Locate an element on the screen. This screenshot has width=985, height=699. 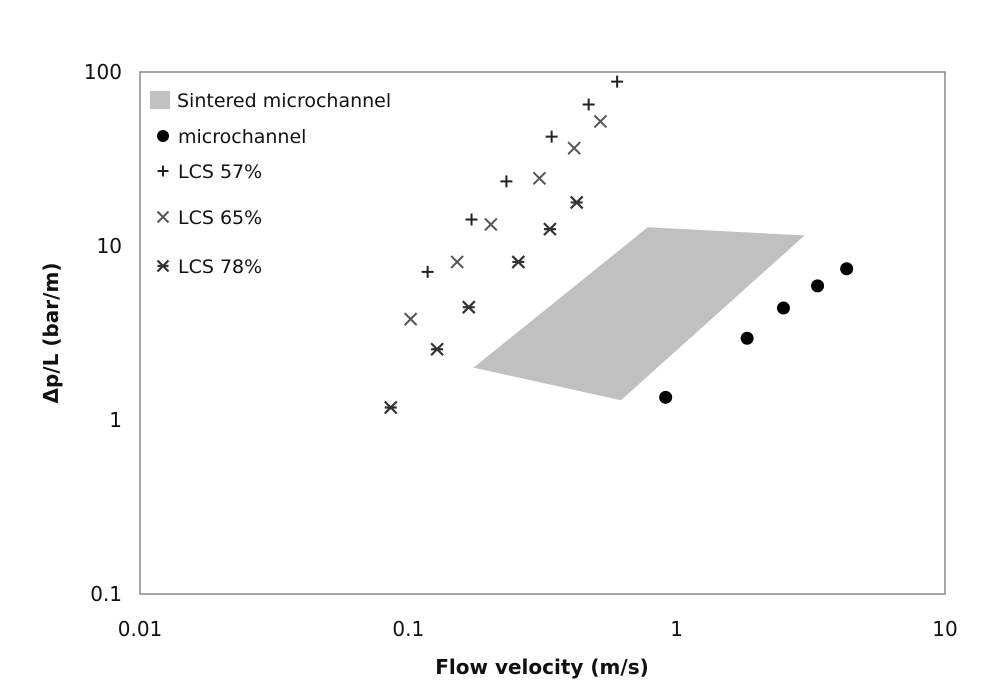
legend-label-microchannel: microchannel is located at coordinates (242, 137).